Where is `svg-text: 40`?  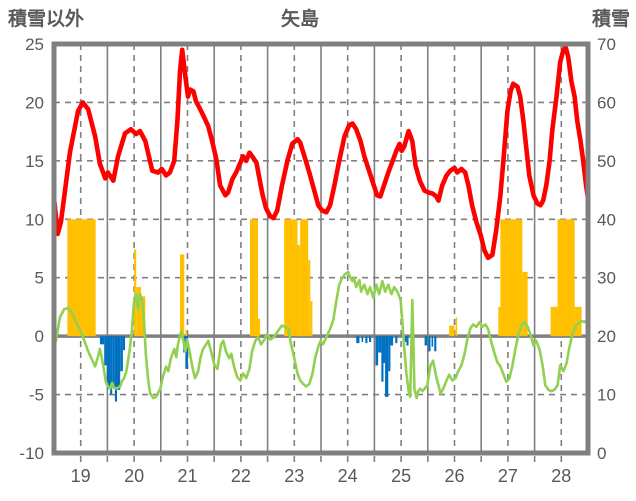 svg-text: 40 is located at coordinates (606, 219).